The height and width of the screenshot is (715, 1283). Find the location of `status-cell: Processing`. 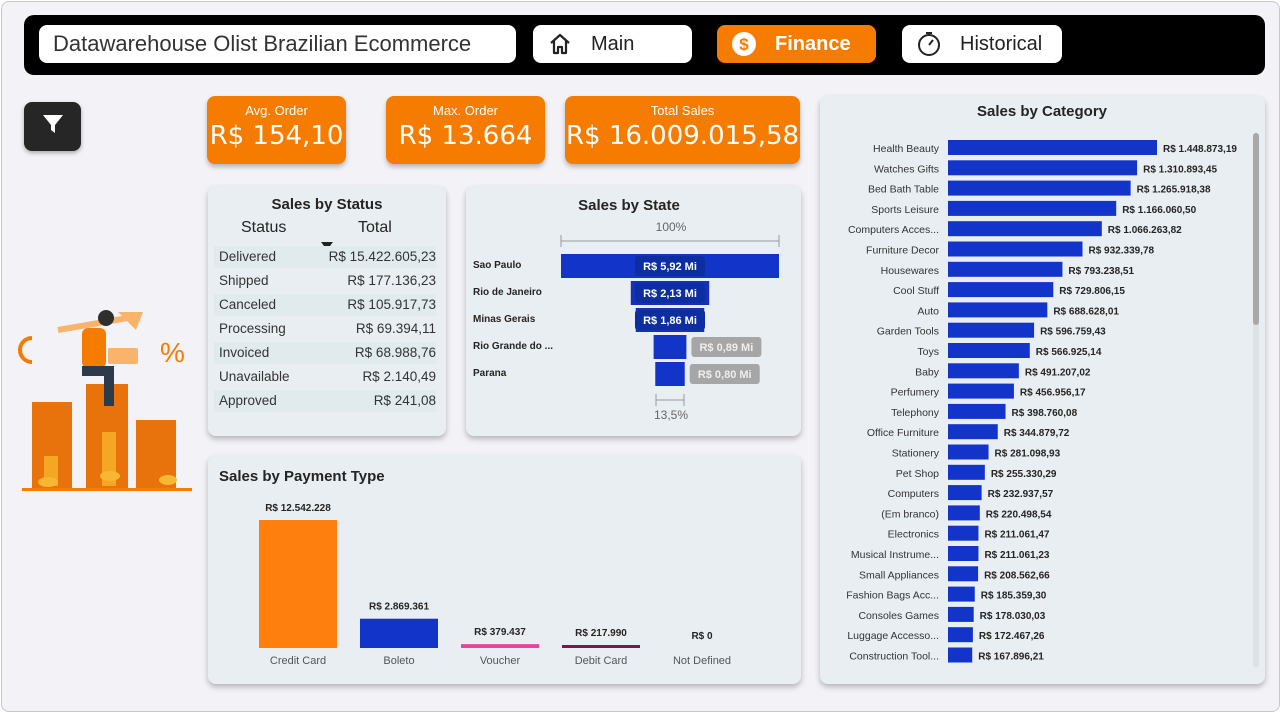

status-cell: Processing is located at coordinates (252, 328).